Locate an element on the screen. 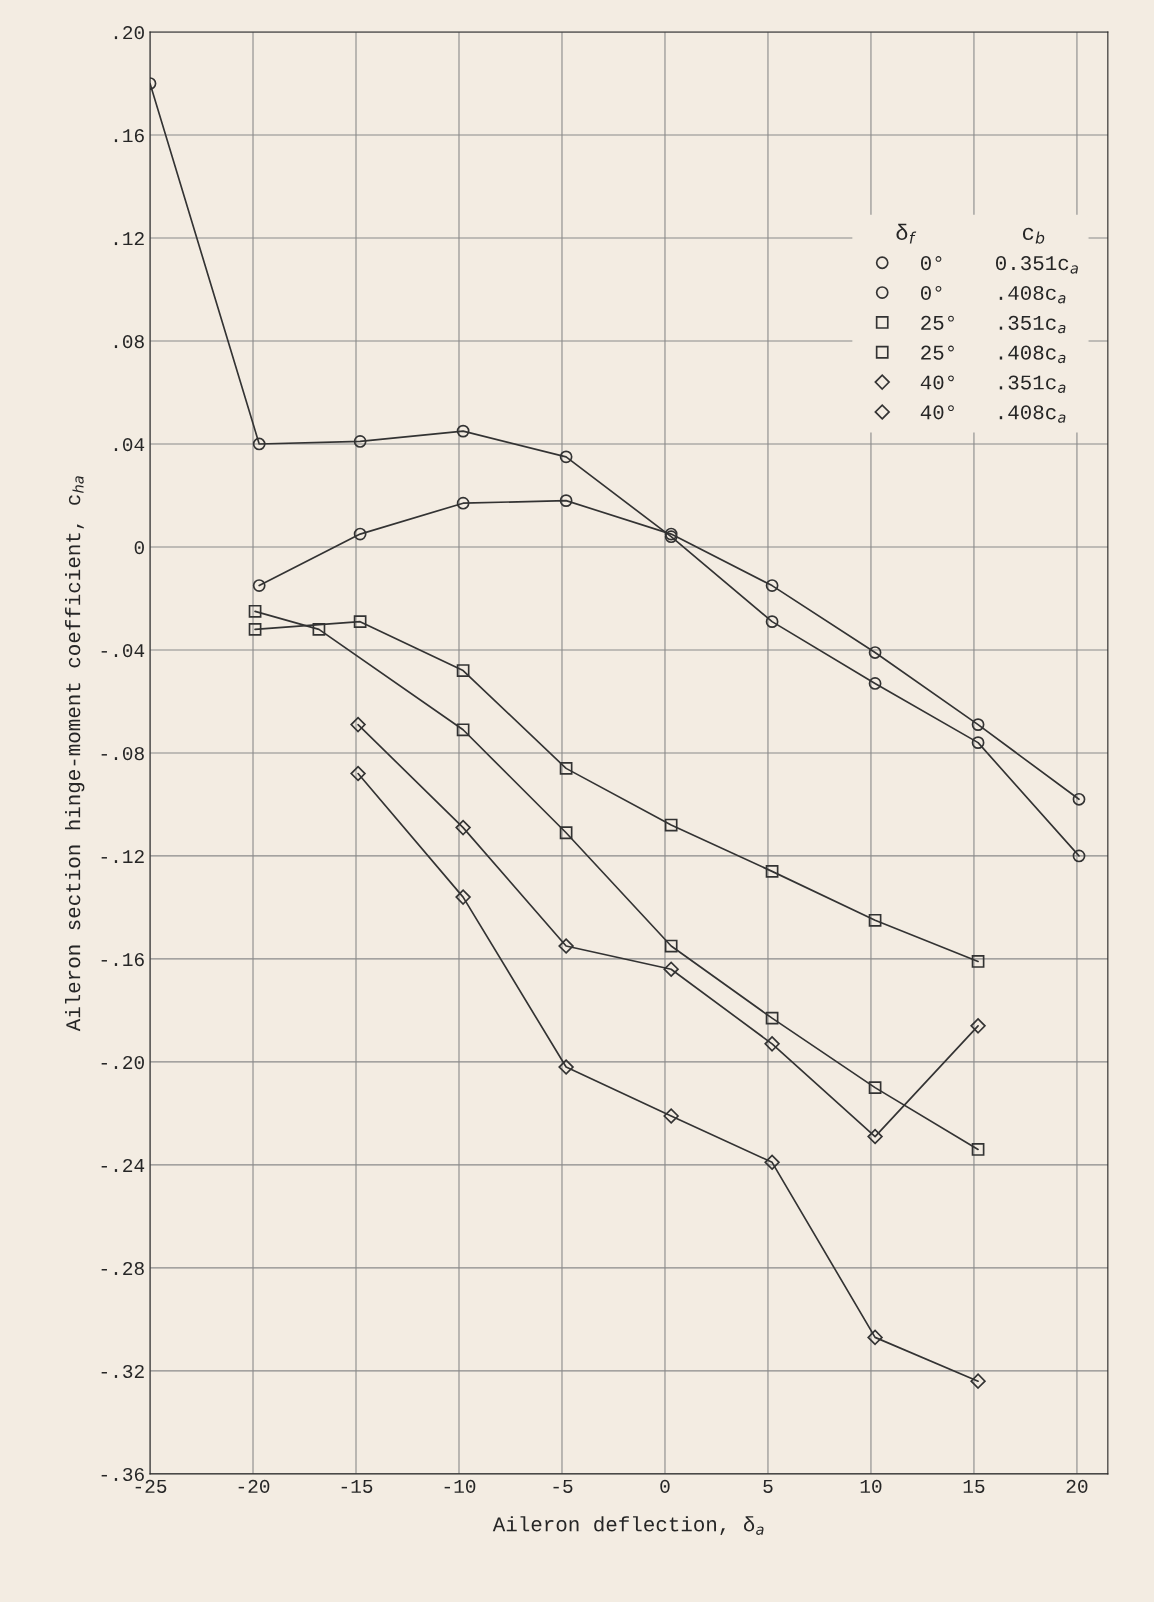 This screenshot has height=1602, width=1154. x-tick-label: 15 is located at coordinates (974, 1486).